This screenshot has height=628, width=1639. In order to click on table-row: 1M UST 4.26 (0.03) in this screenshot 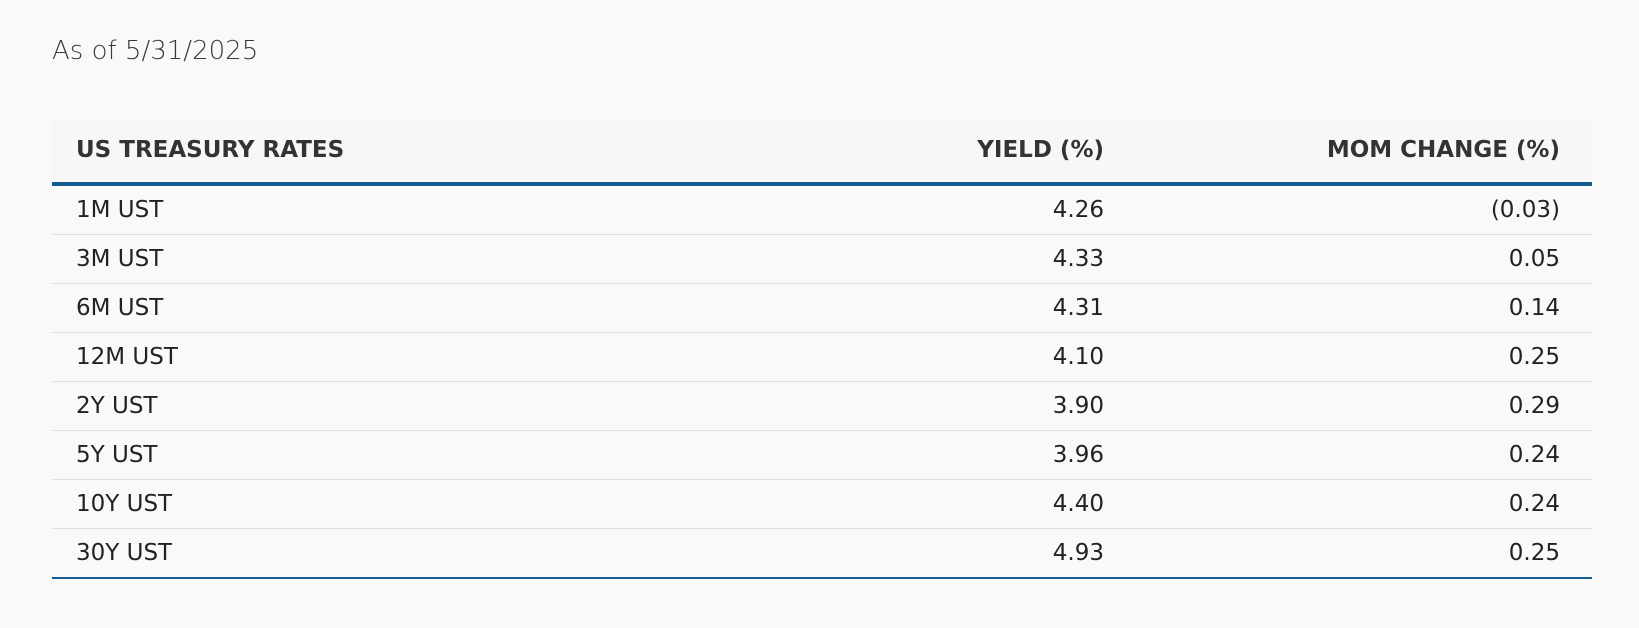, I will do `click(822, 209)`.